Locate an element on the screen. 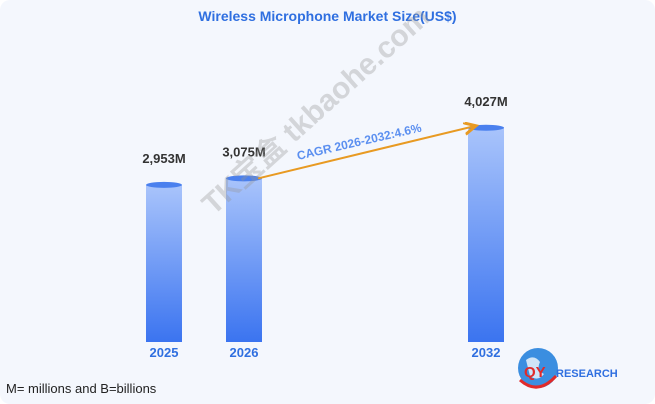 The width and height of the screenshot is (655, 404). value-label: 3,075M is located at coordinates (243, 151).